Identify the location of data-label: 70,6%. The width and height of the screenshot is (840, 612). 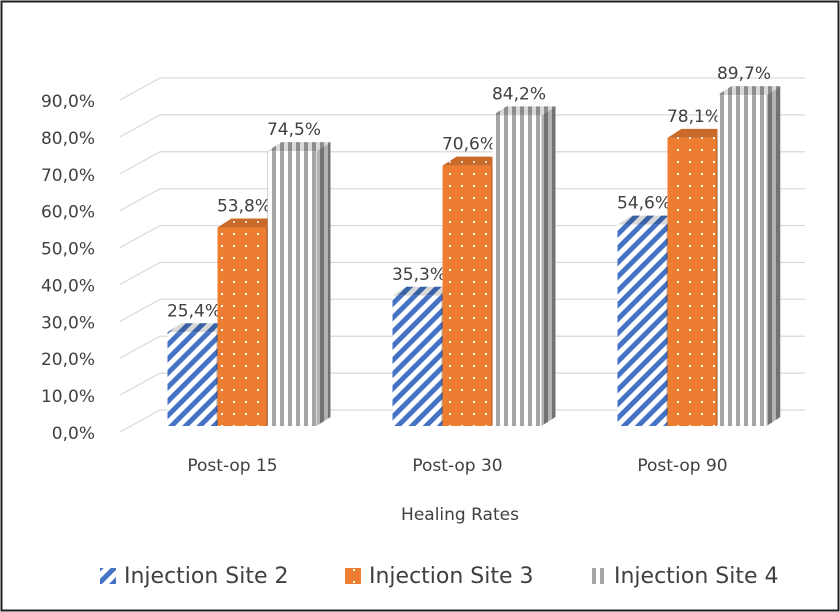
(469, 145).